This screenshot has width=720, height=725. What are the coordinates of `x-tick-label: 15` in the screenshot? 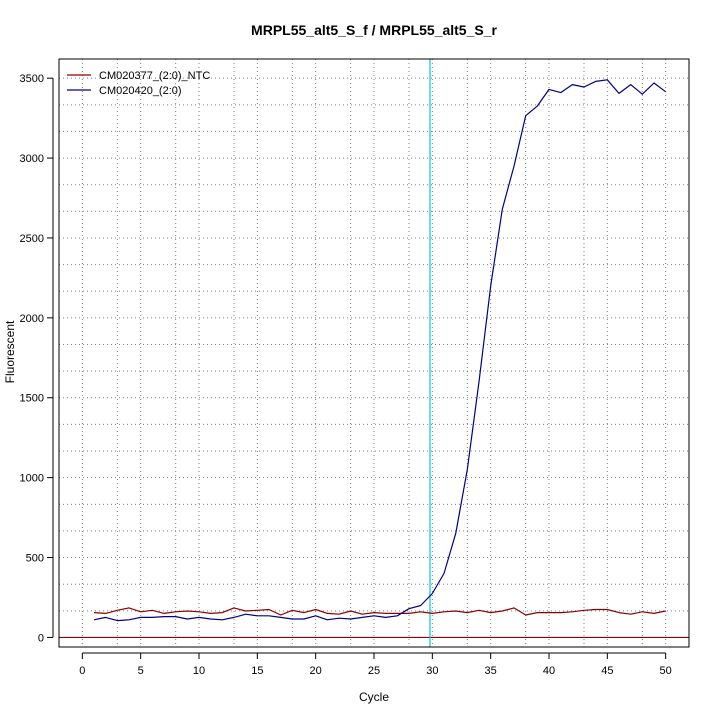 It's located at (257, 671).